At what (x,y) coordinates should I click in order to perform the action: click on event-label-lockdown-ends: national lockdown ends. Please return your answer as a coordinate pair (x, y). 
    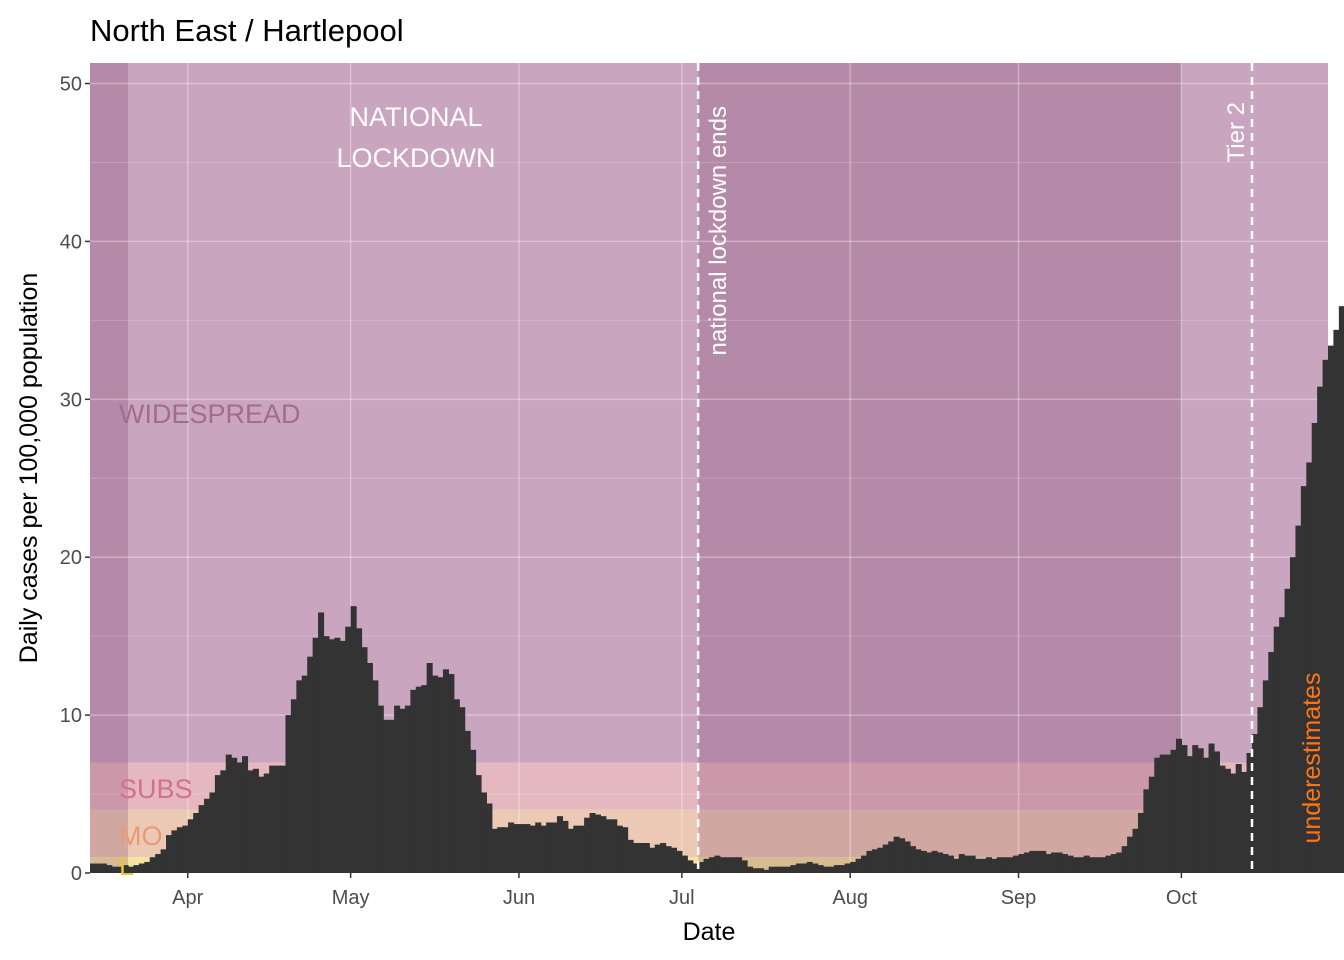
    Looking at the image, I should click on (718, 231).